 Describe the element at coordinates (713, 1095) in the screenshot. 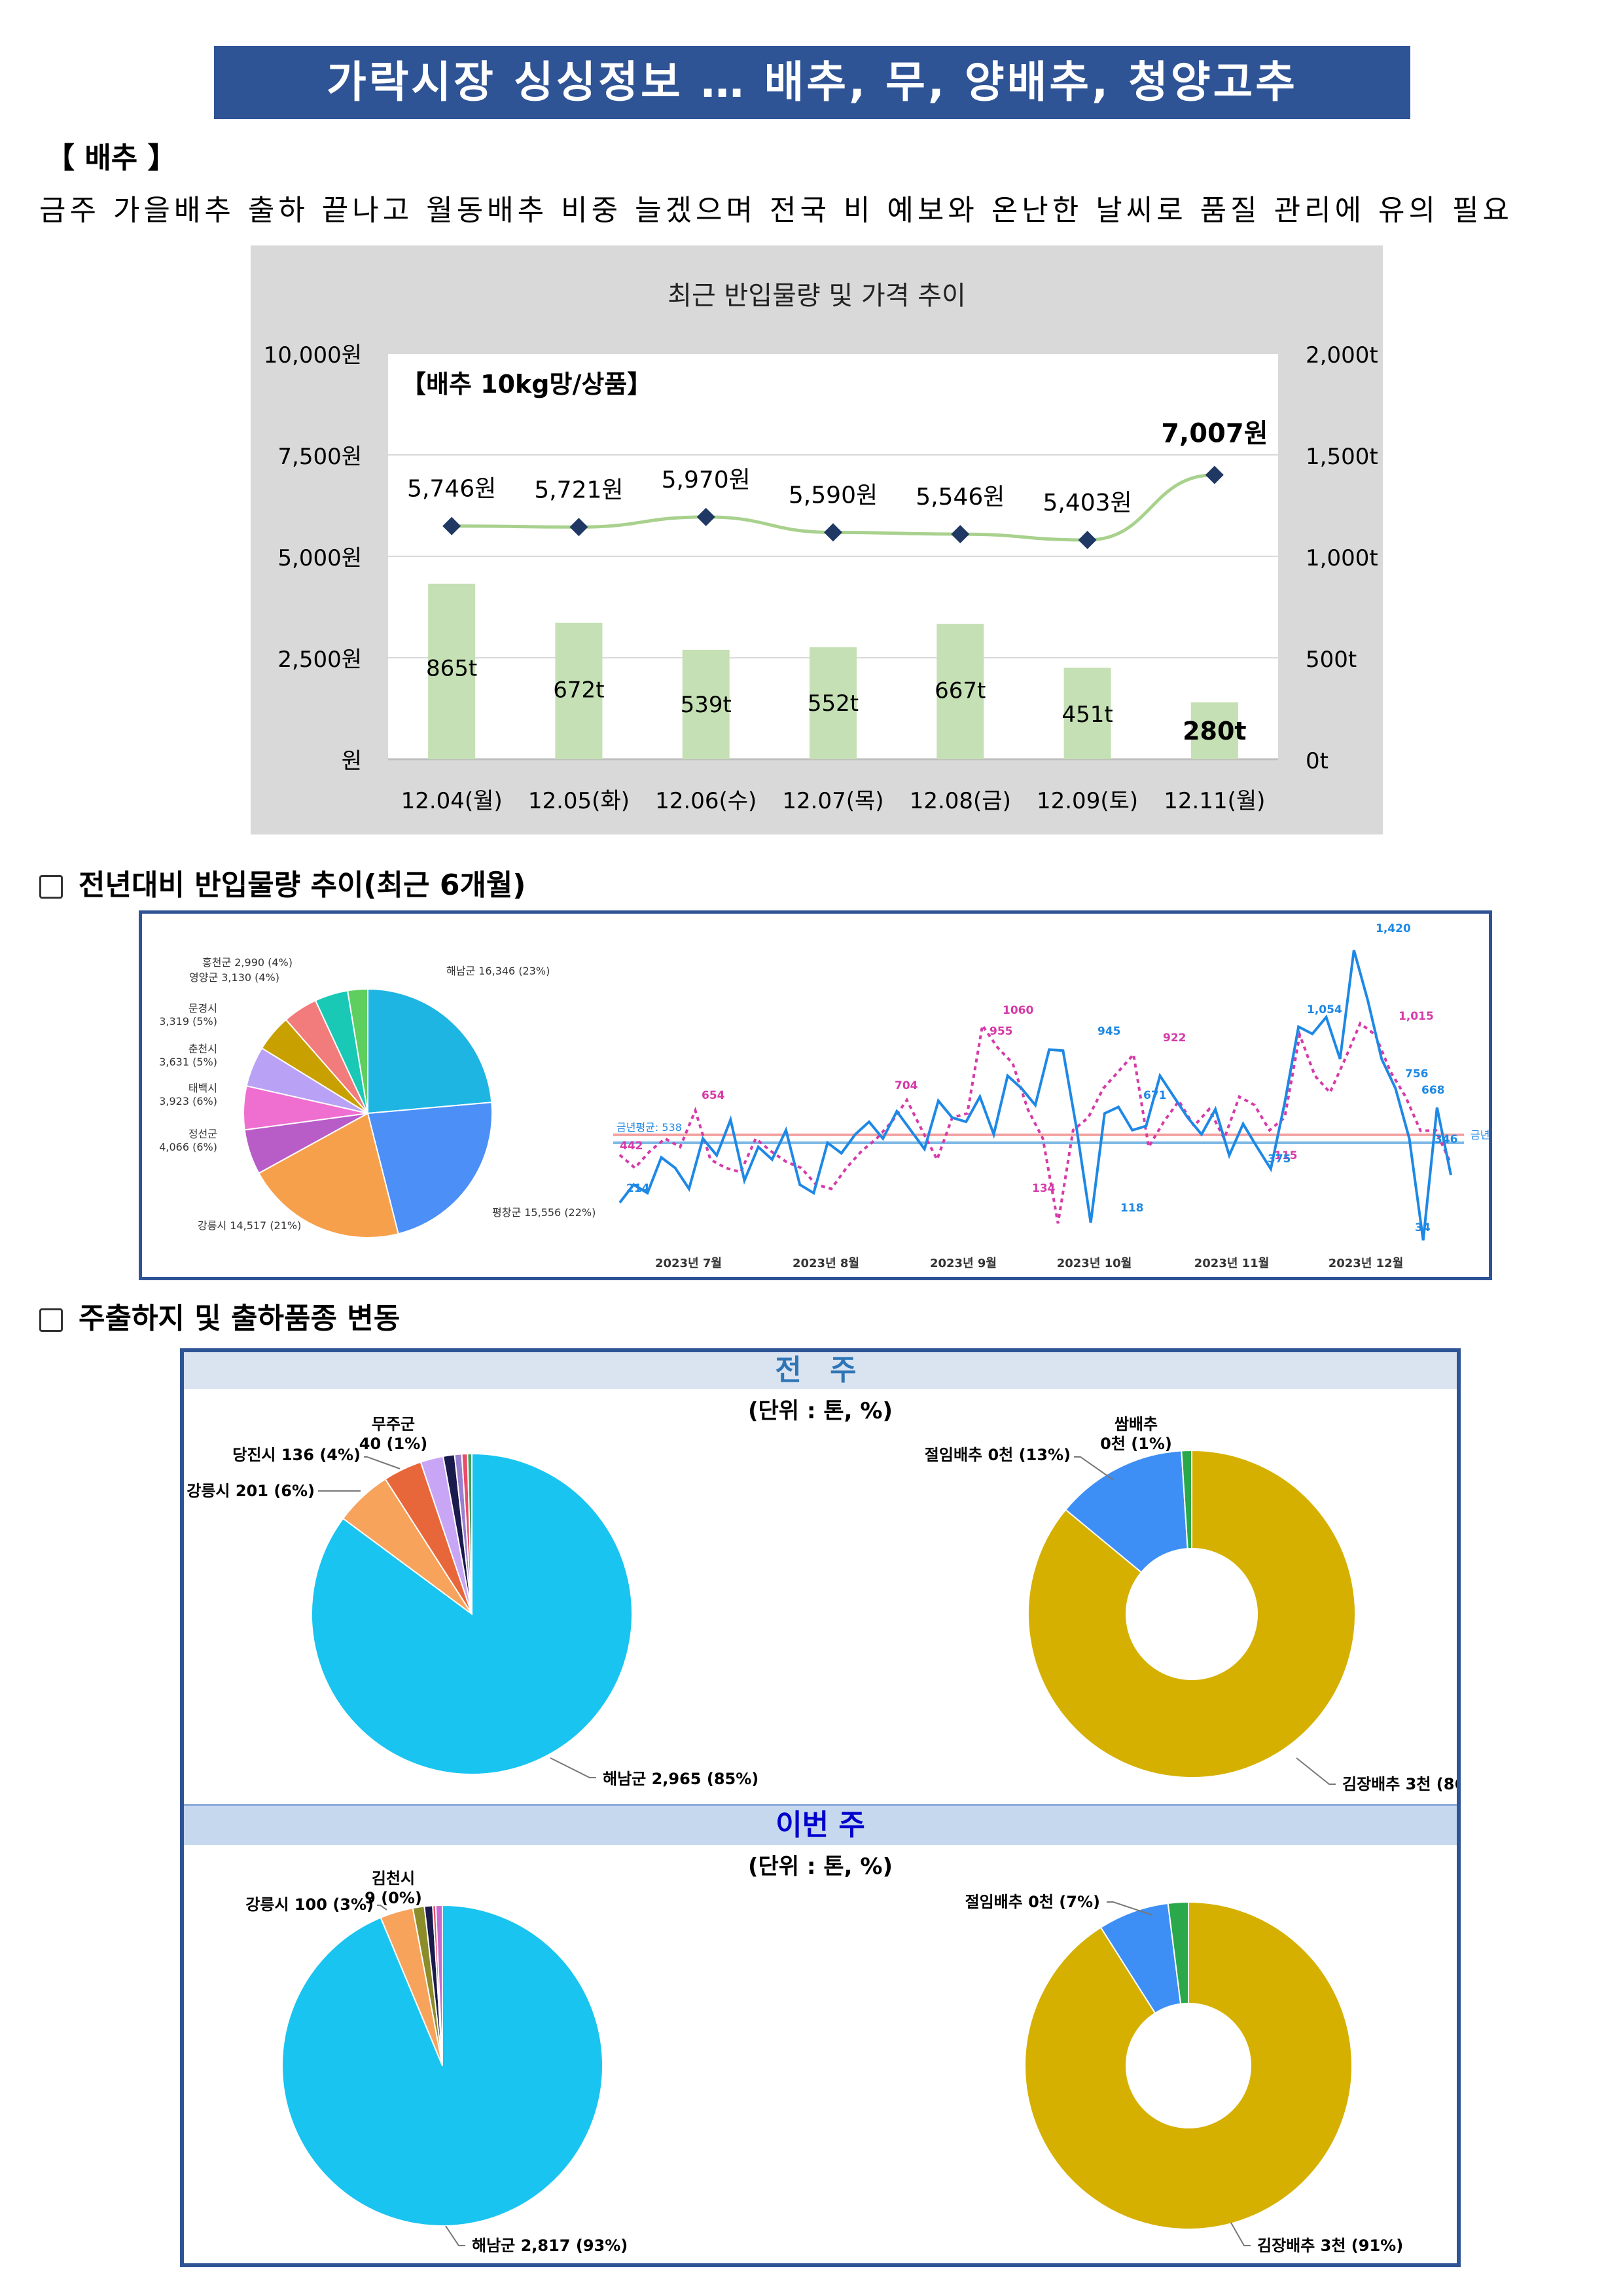

I see `peak-label: 654` at that location.